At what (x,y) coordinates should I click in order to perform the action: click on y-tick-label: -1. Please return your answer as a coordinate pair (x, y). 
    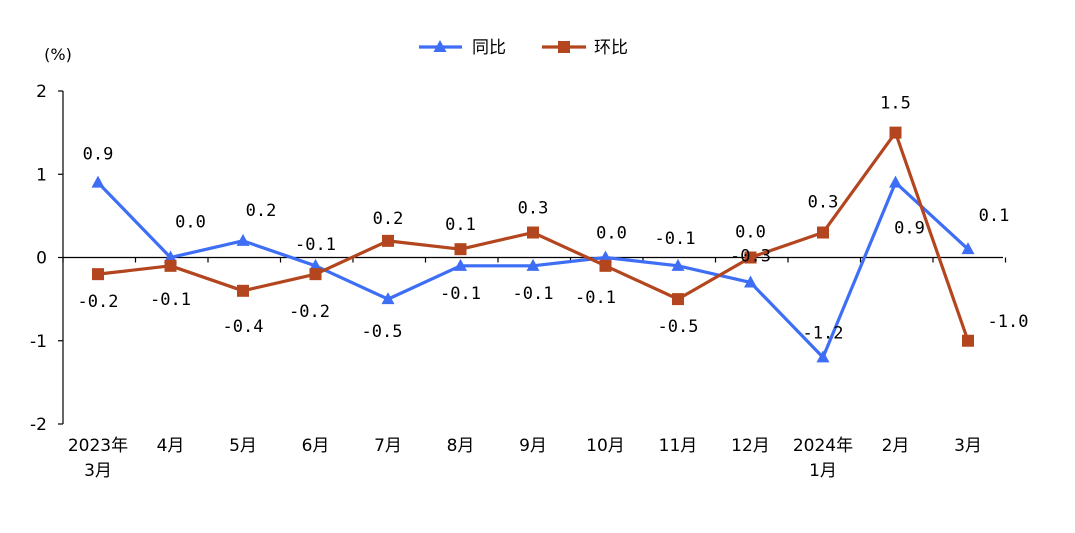
    Looking at the image, I should click on (38, 342).